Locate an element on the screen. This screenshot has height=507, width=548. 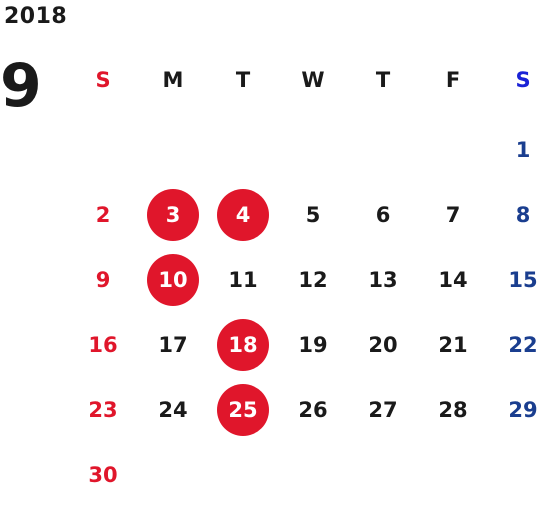
day-cell: 21 is located at coordinates (453, 345).